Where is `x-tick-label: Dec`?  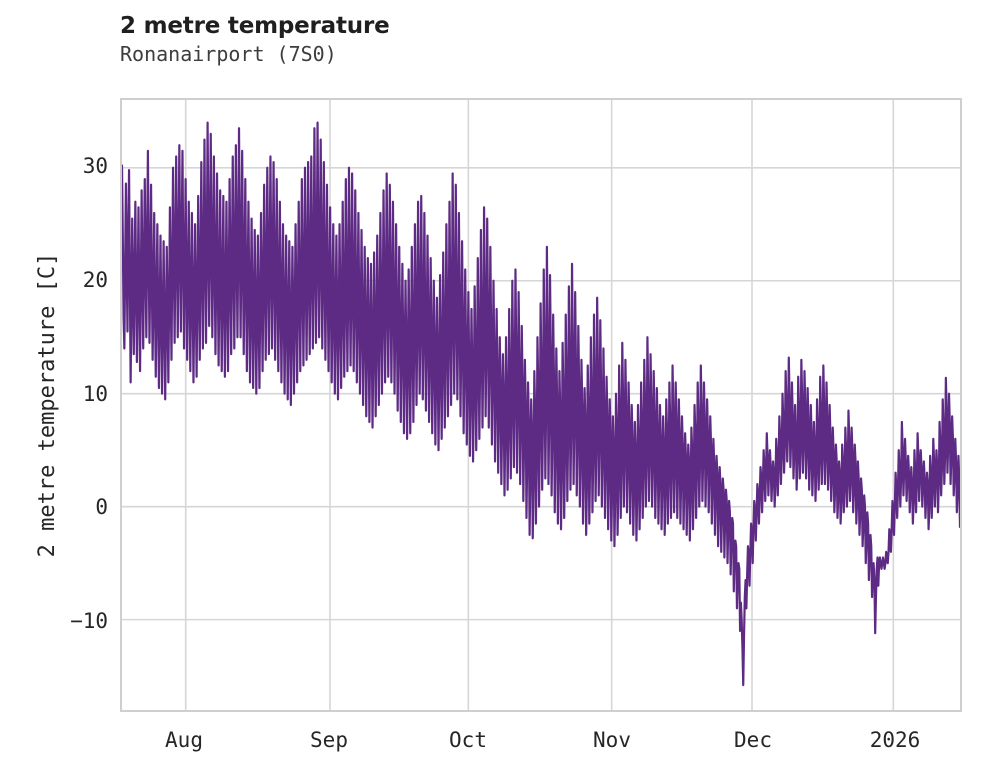 x-tick-label: Dec is located at coordinates (753, 740).